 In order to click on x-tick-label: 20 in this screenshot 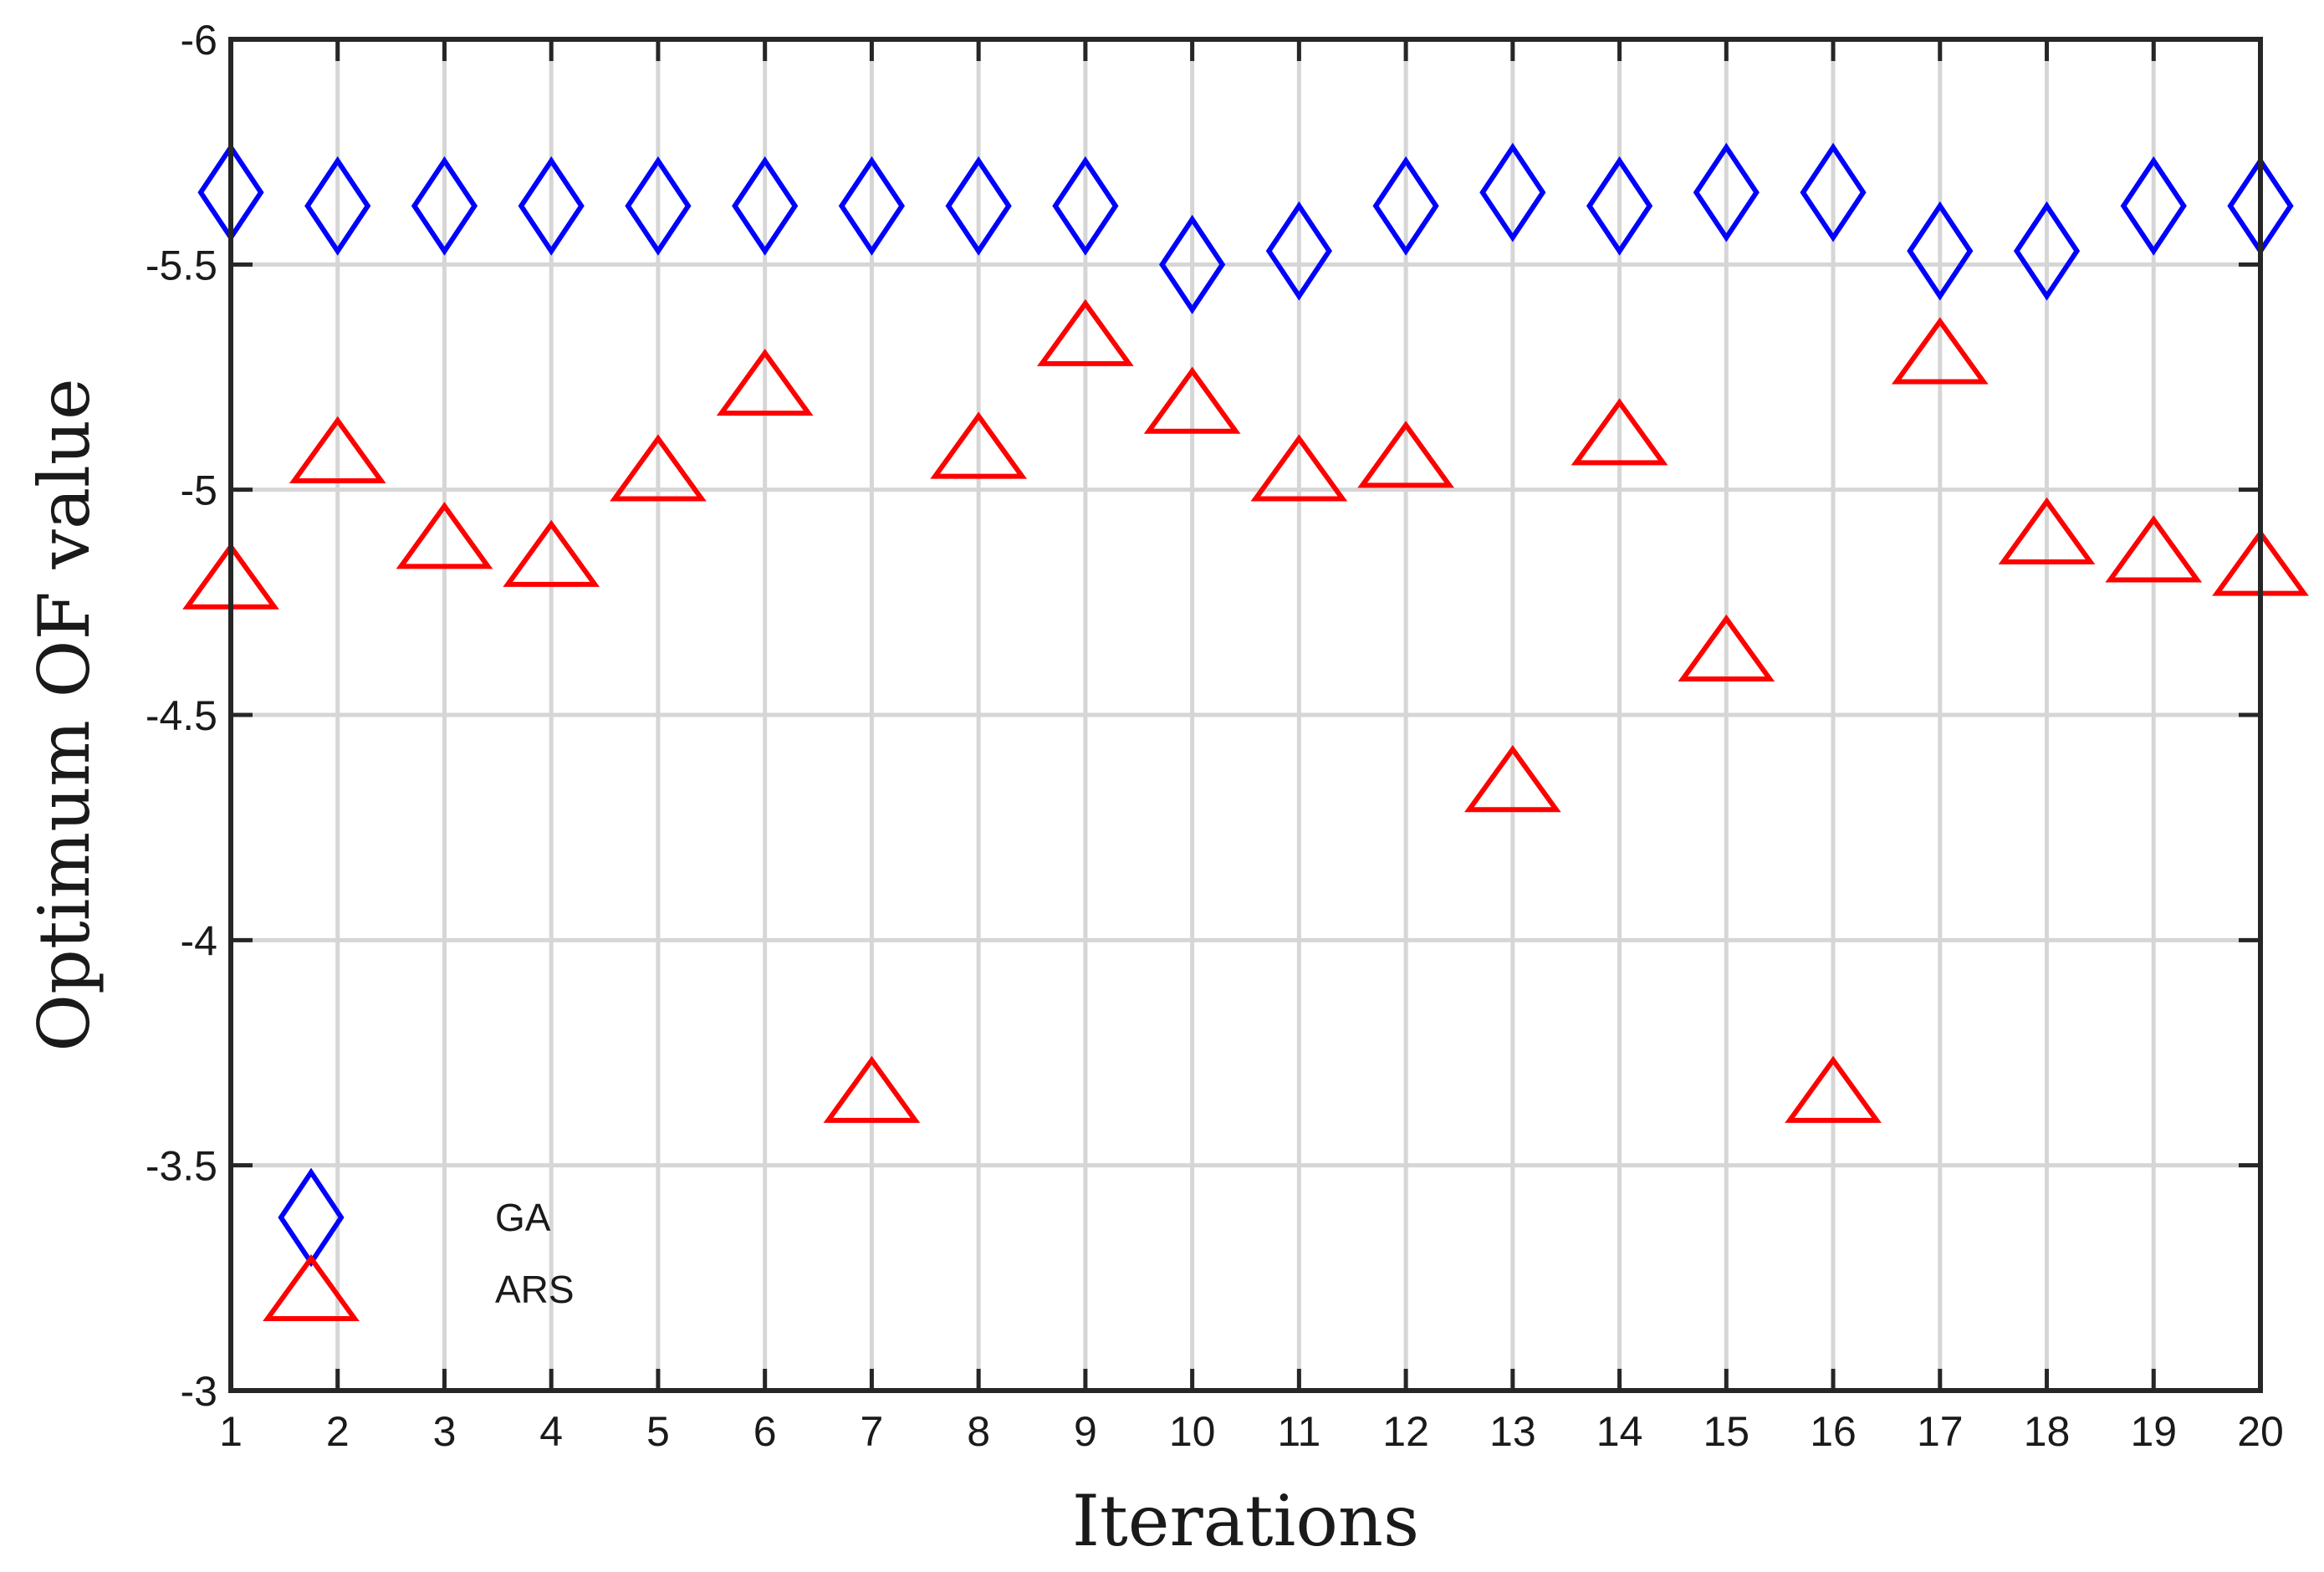, I will do `click(2260, 1431)`.